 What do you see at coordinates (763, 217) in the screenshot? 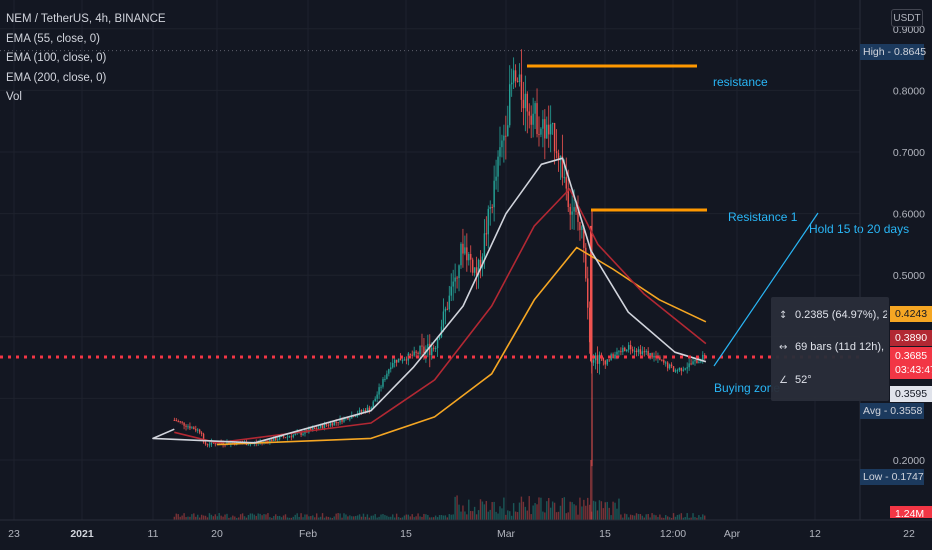
I see `resistance1-label: Resistance 1` at bounding box center [763, 217].